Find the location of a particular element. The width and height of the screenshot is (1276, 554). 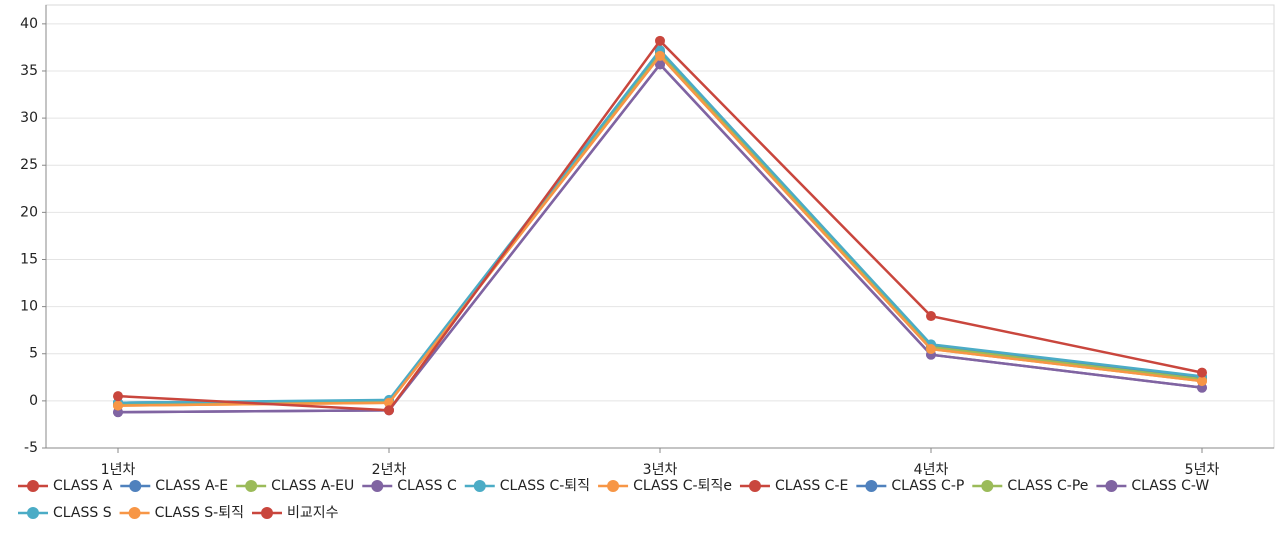

legend-label: CLASS S-퇴직 is located at coordinates (199, 513).